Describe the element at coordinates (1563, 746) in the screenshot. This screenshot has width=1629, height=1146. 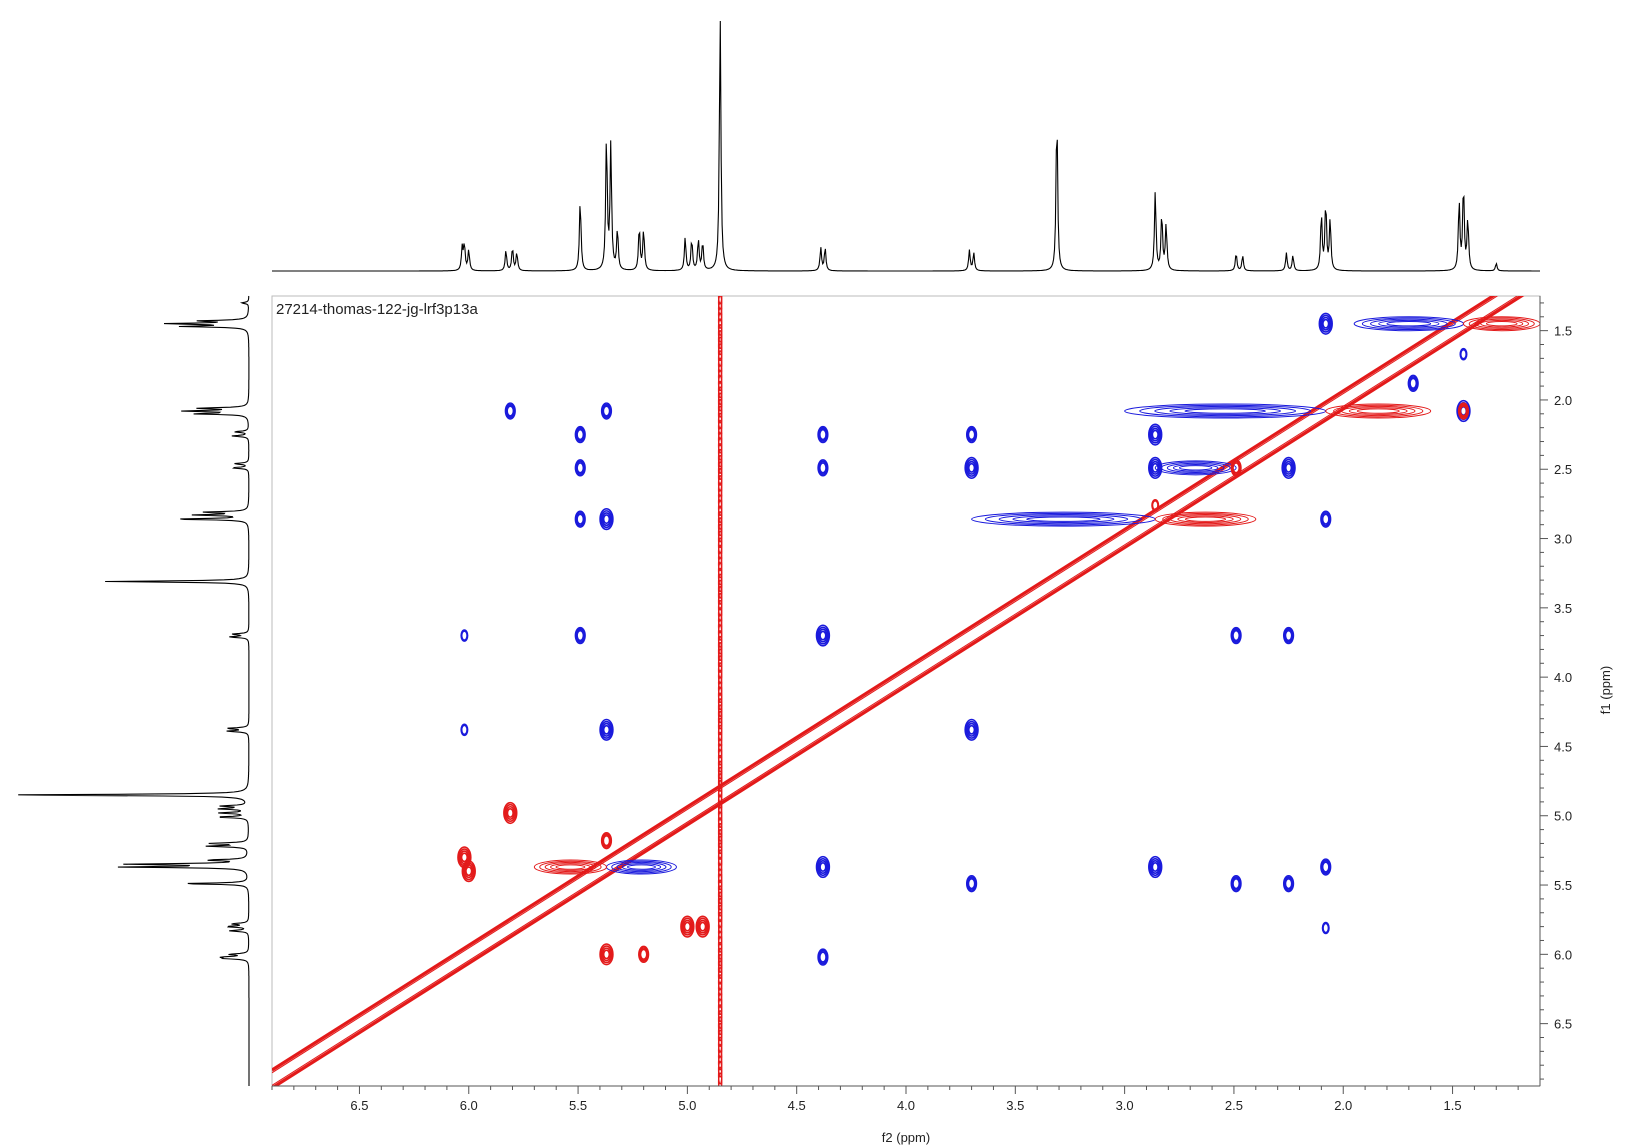
I see `y-tick-label: 4.5` at that location.